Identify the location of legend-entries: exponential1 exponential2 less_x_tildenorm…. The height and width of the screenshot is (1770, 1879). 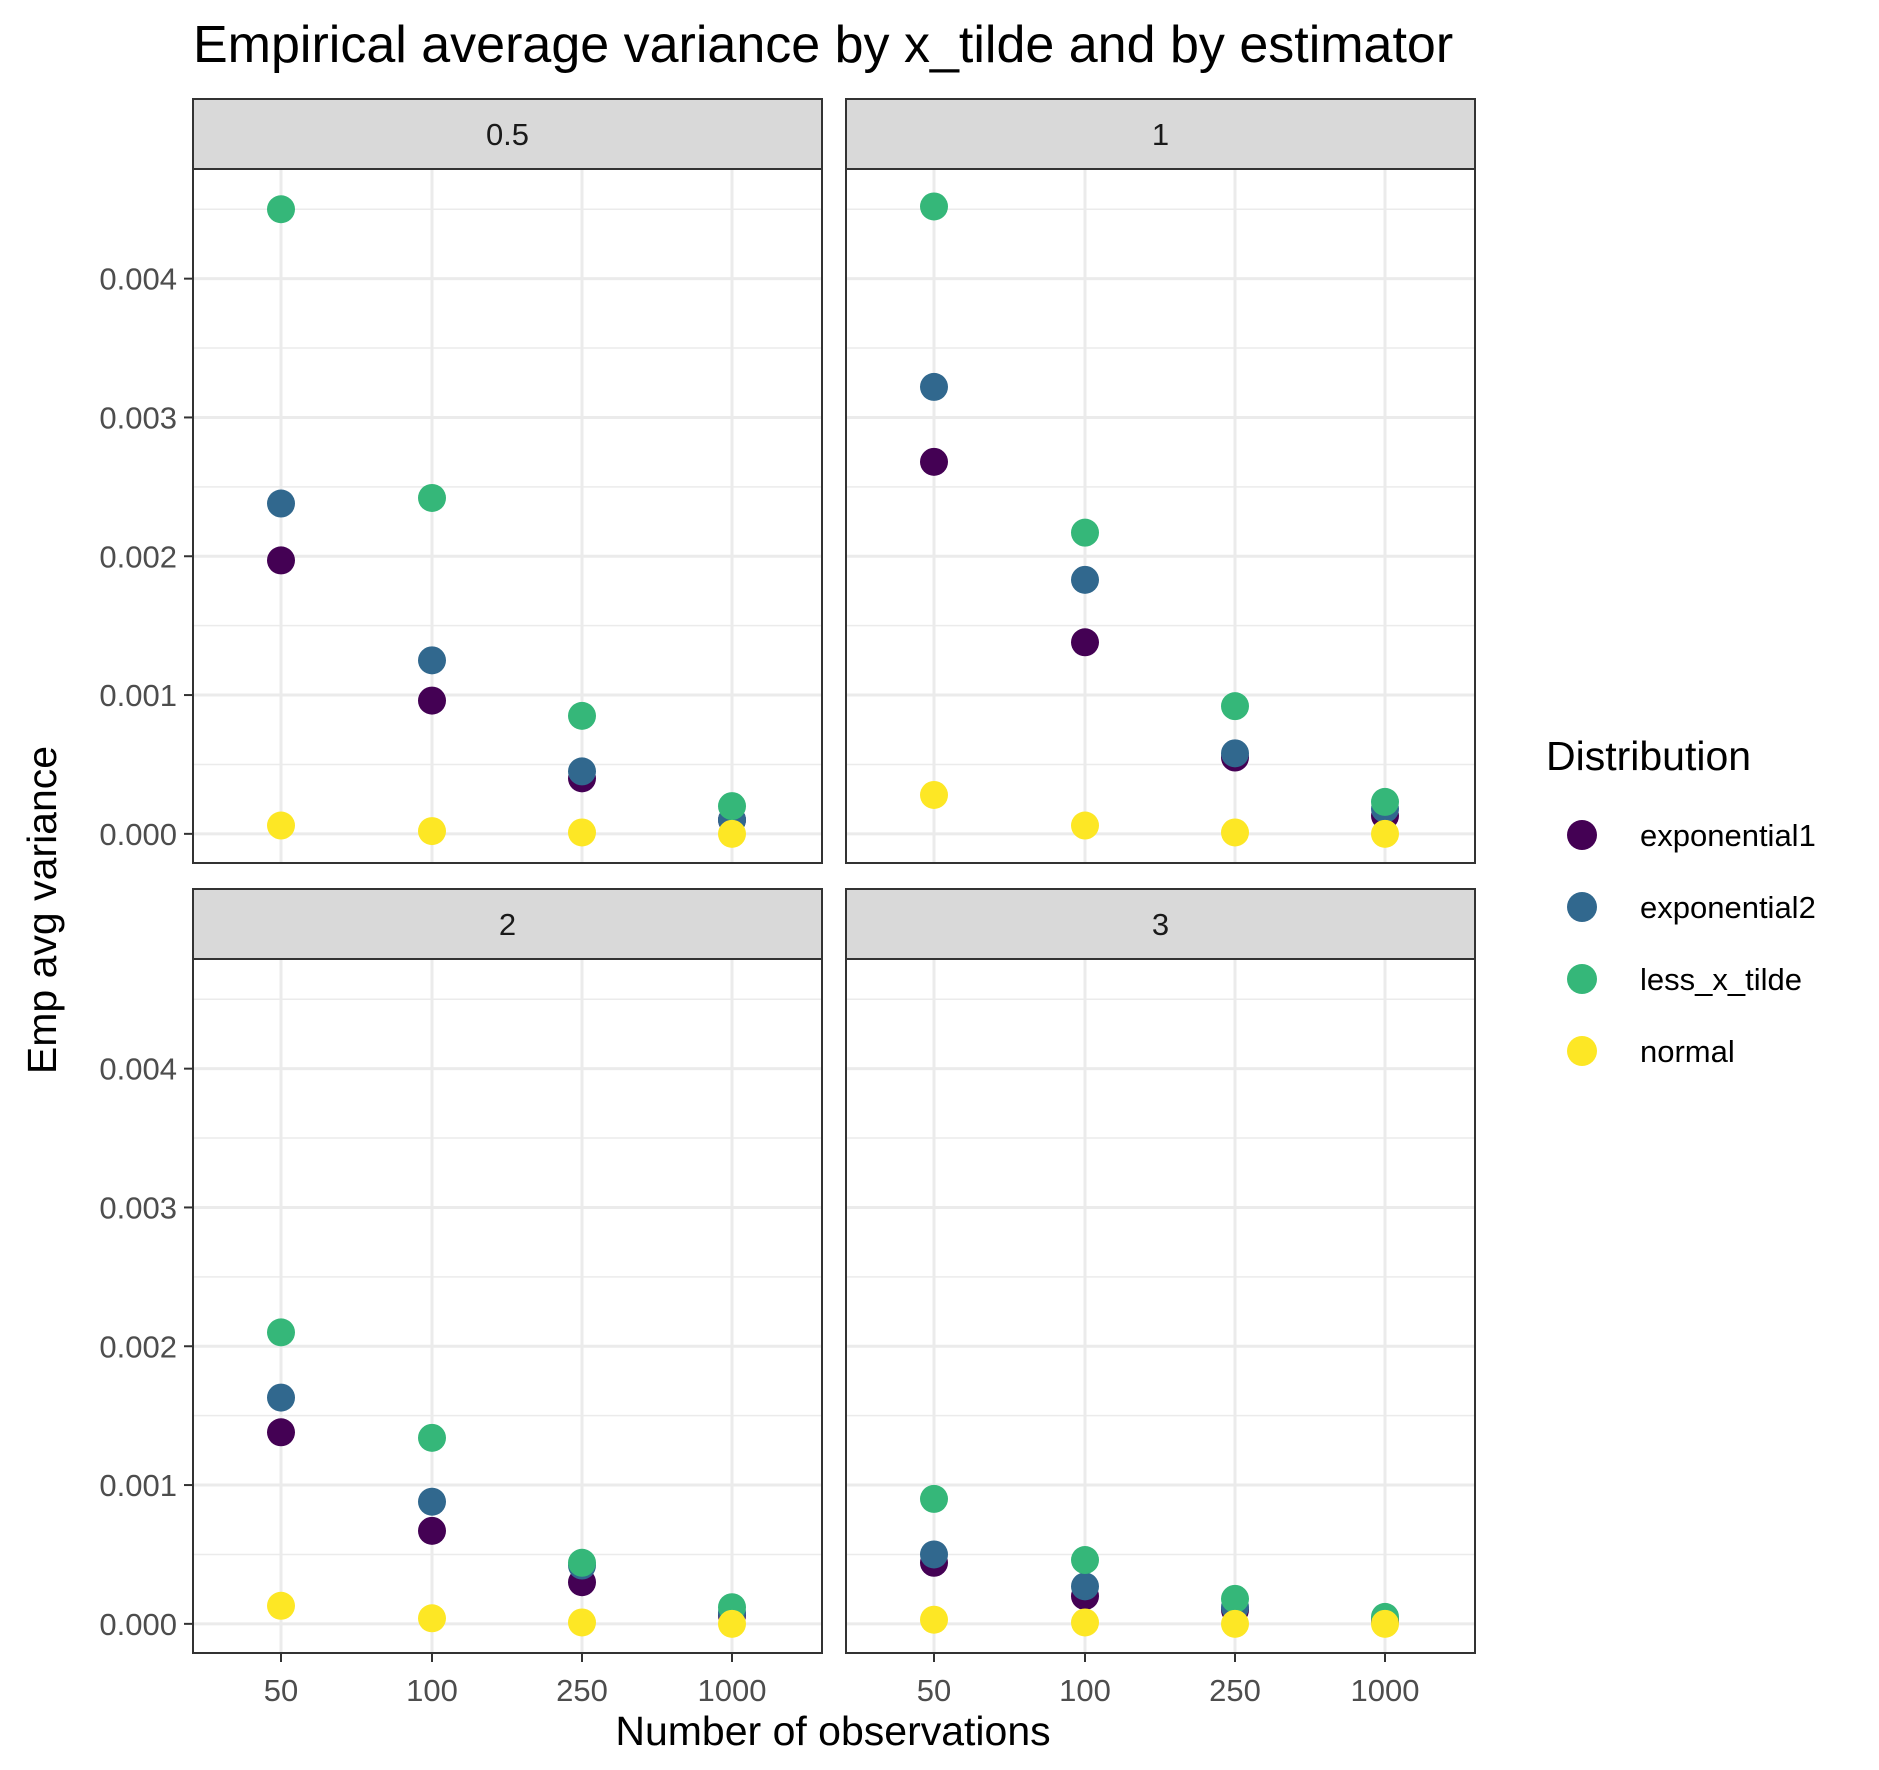
(1691, 943).